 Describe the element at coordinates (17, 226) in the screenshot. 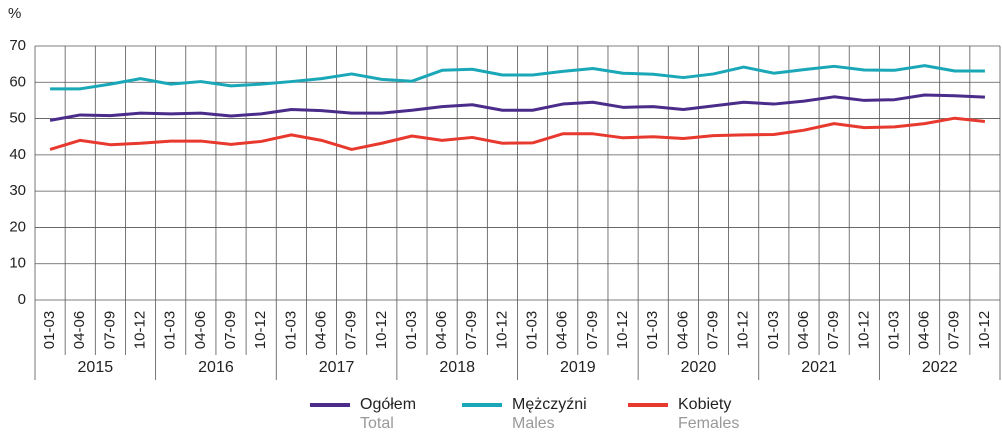

I see `y-tick-label: 20` at that location.